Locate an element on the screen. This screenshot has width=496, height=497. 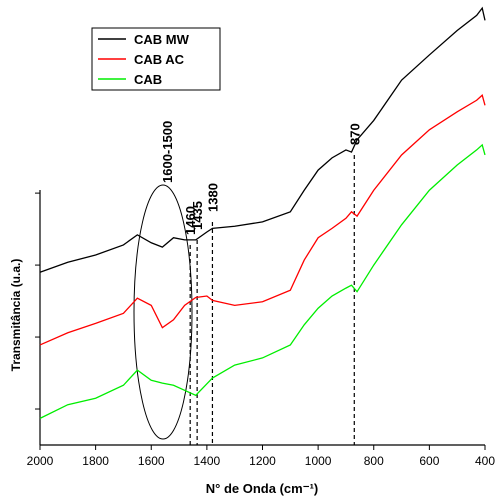
x-tick-label: 2000 is located at coordinates (40, 461).